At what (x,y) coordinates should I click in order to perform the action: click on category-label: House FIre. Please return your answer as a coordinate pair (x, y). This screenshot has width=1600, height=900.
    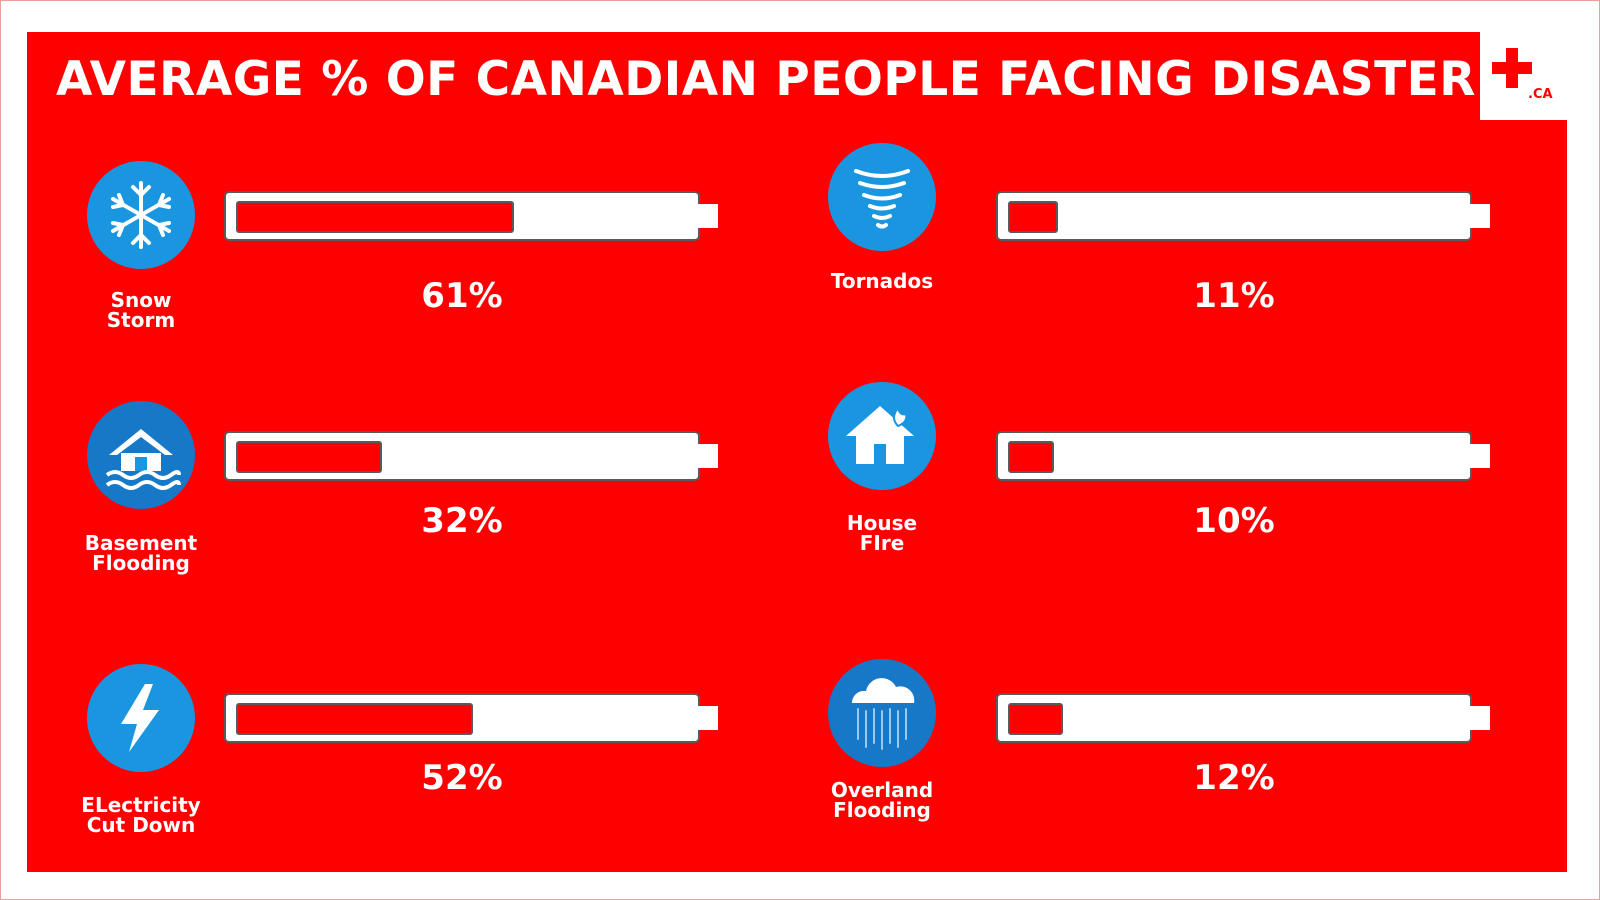
    Looking at the image, I should click on (882, 533).